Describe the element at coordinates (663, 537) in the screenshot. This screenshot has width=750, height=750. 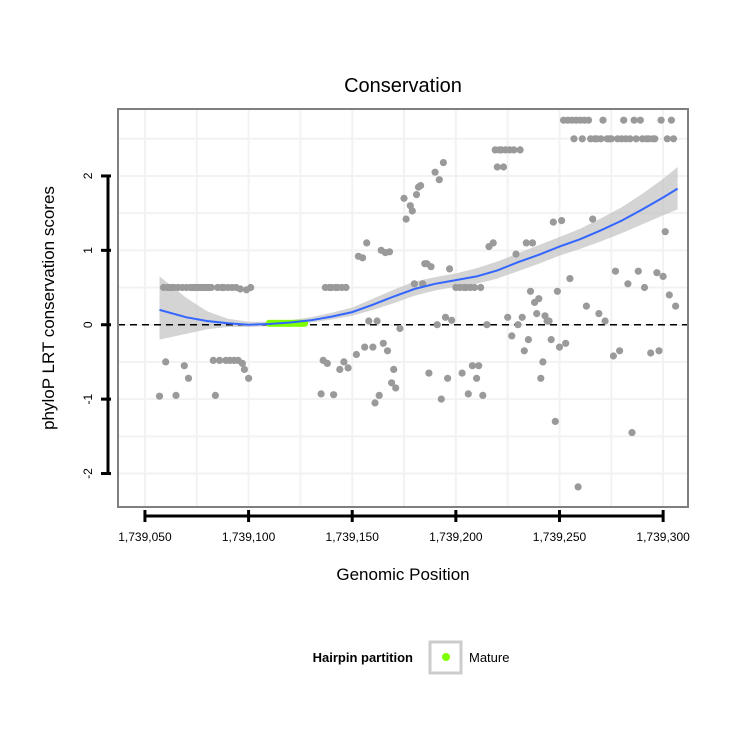
I see `x-tick-label: 1,739,300` at that location.